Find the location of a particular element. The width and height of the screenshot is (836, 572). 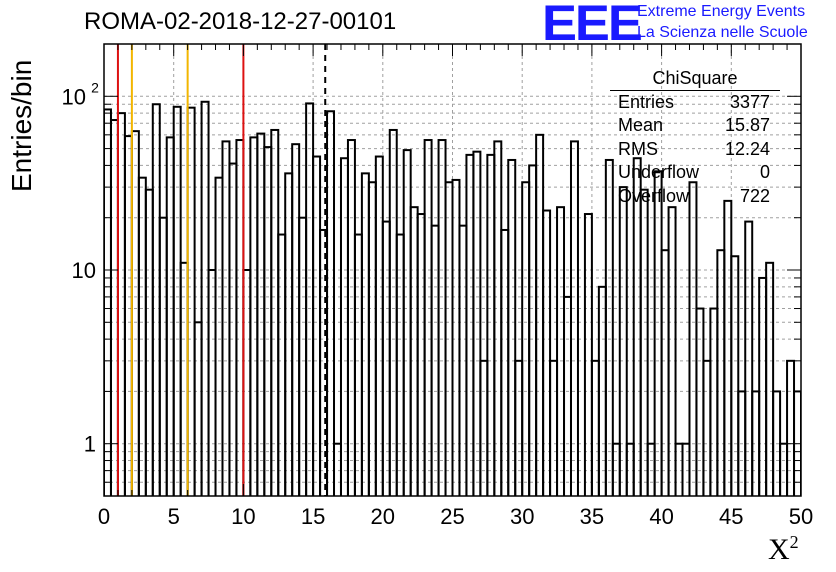

y-tick-label: 1 is located at coordinates (90, 444).